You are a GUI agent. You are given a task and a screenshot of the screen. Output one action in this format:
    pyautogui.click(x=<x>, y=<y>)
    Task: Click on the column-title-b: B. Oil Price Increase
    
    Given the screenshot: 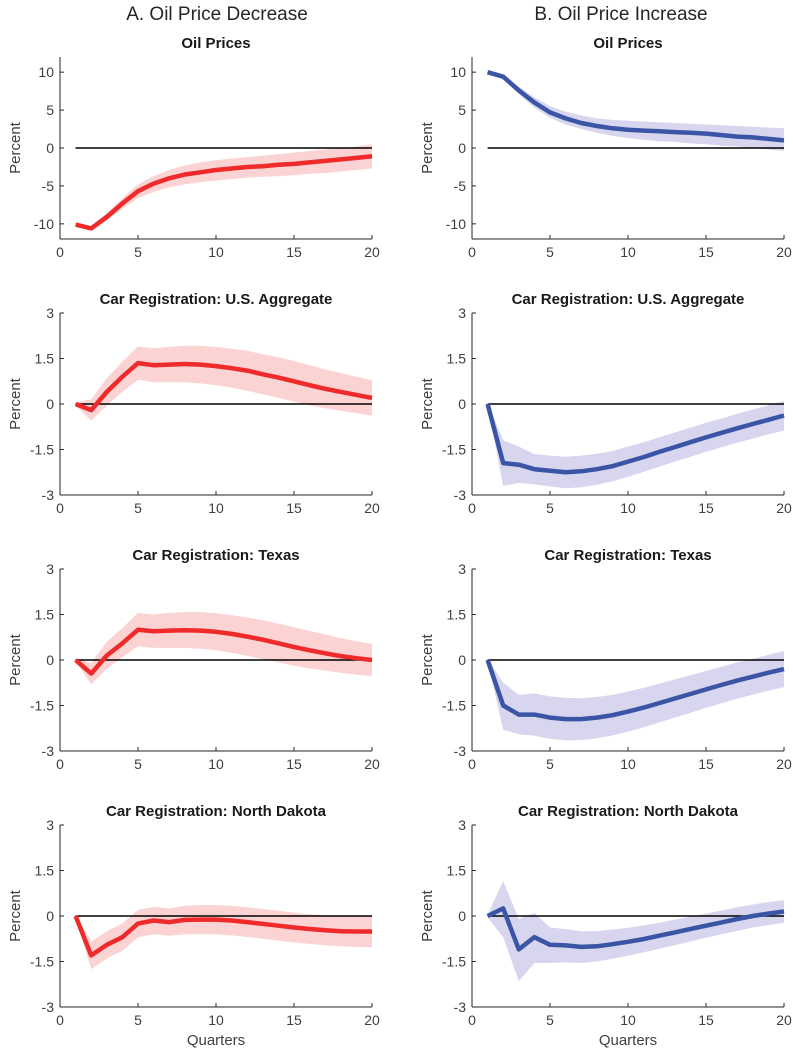 What is the action you would take?
    pyautogui.click(x=621, y=14)
    